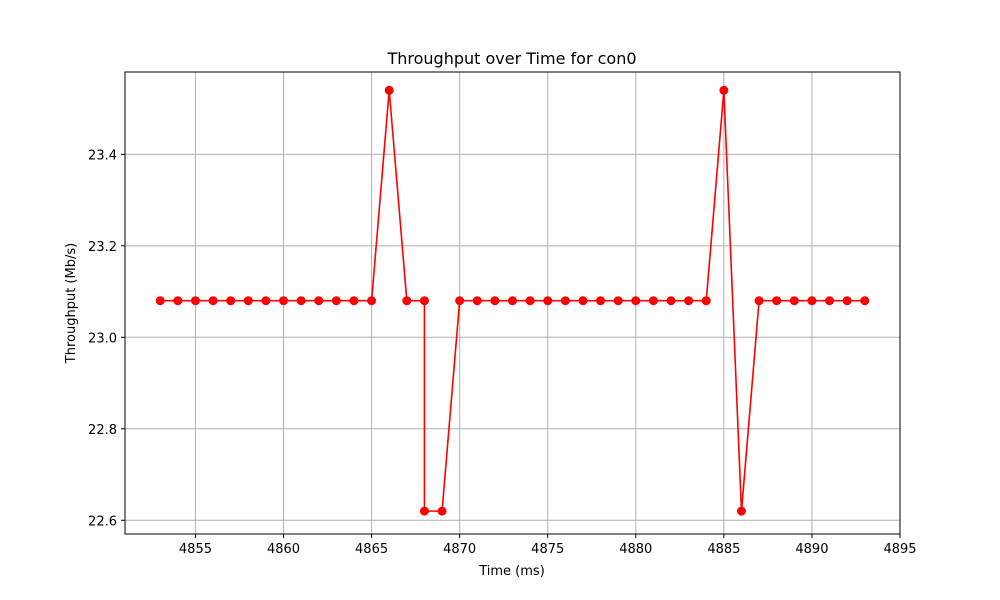 The width and height of the screenshot is (1000, 600). I want to click on y-axis-ticks: 22.6 22.8 23.0 23.2 23.4, so click(106, 338).